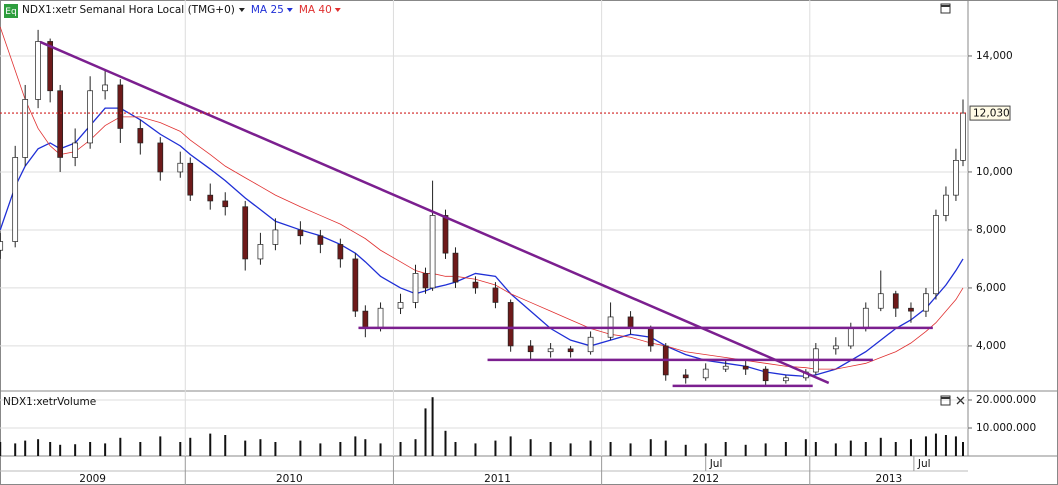 The height and width of the screenshot is (485, 1058). What do you see at coordinates (497, 479) in the screenshot?
I see `x-tick-label: 2011` at bounding box center [497, 479].